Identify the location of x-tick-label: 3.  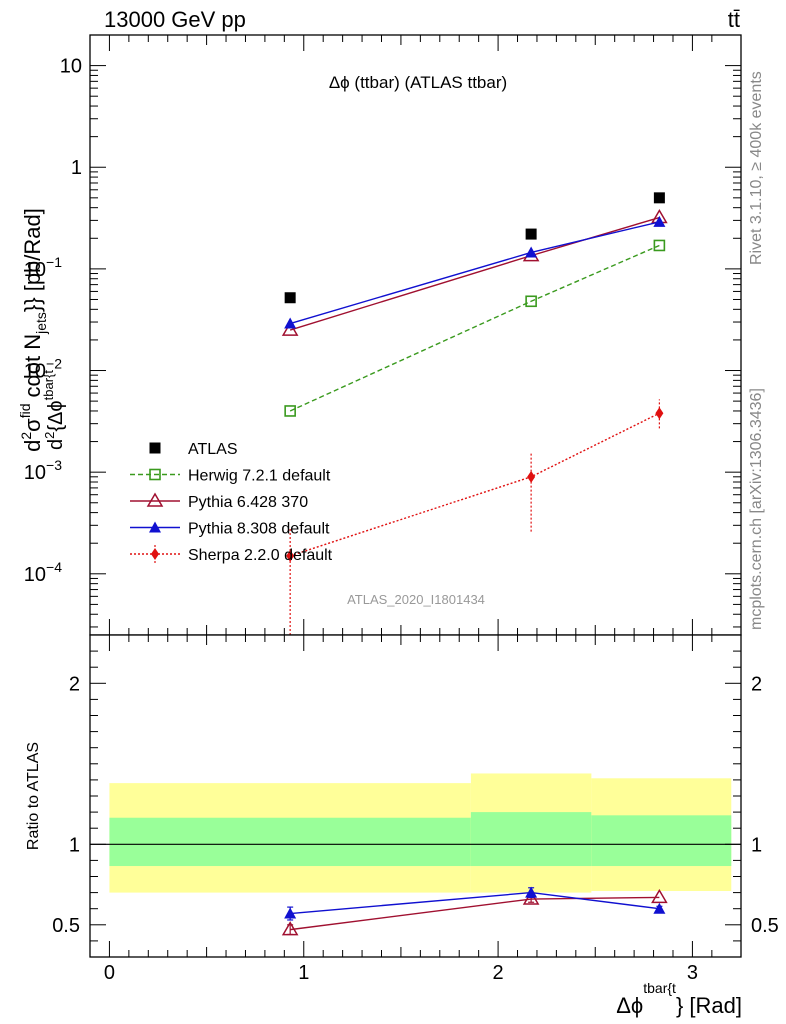
(692, 973).